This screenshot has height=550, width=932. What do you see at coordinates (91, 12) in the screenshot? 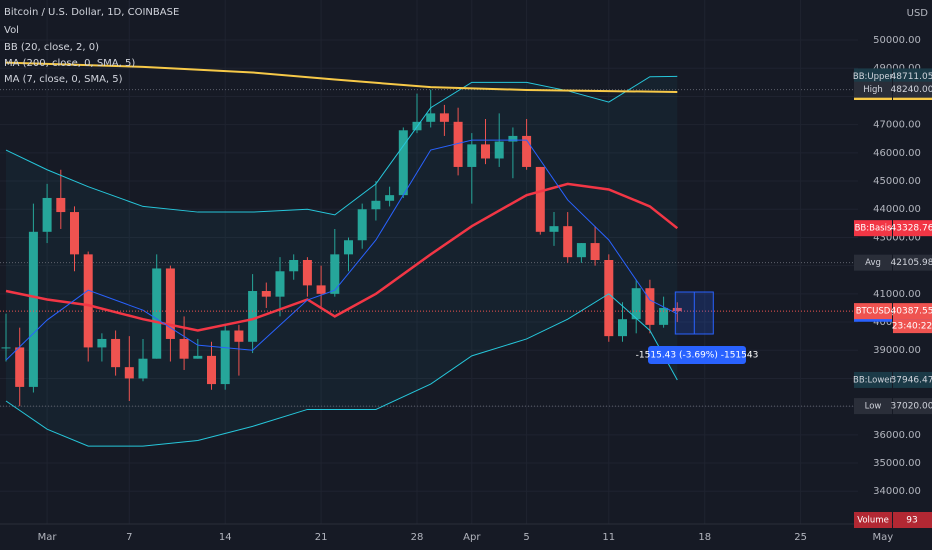
I see `chart-title: Bitcoin / U.S. Dollar, 1D, COINBASE` at bounding box center [91, 12].